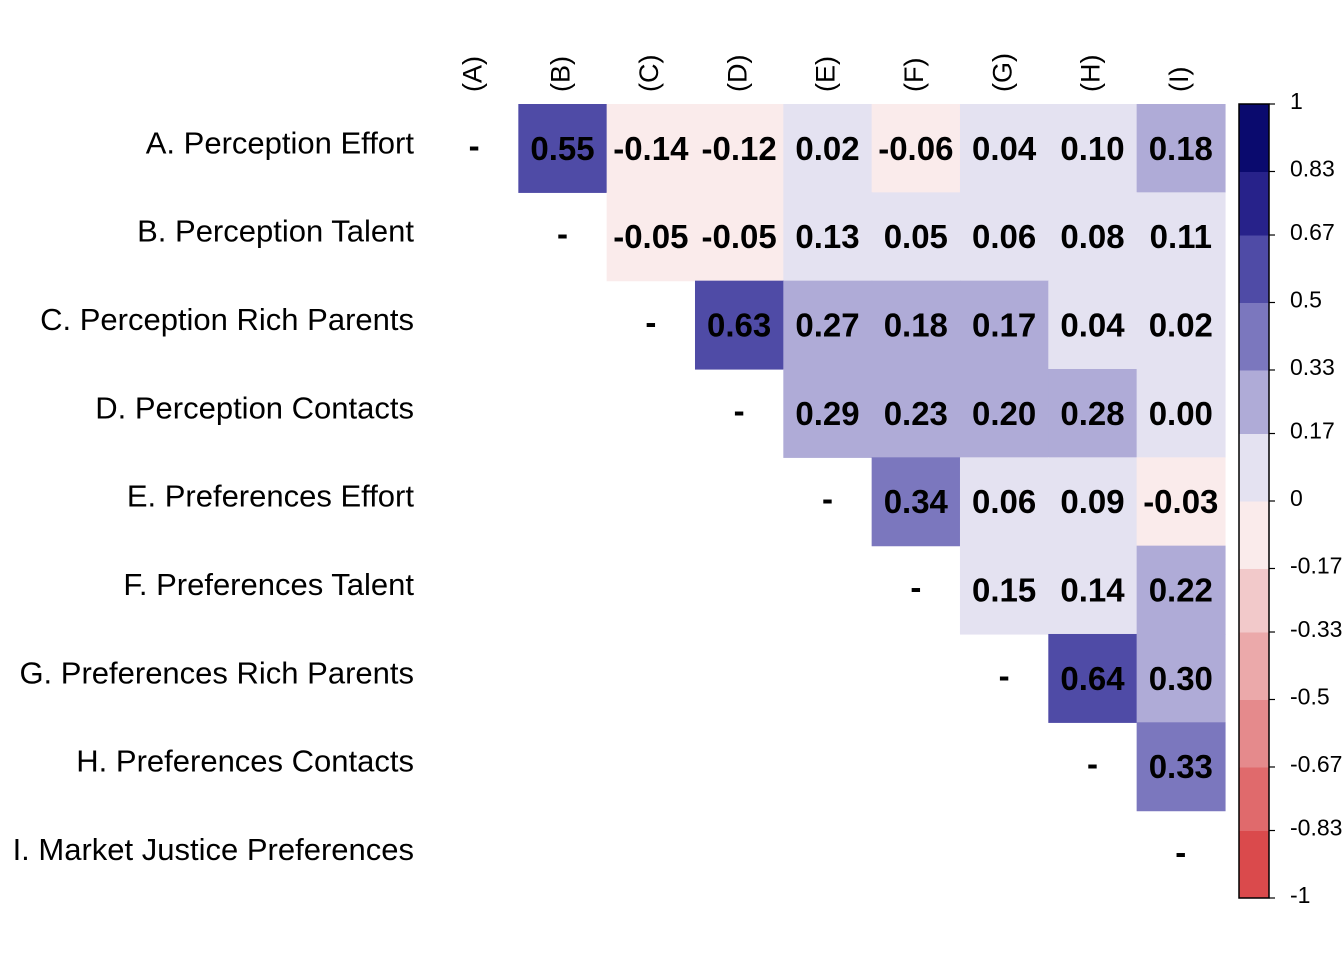 This screenshot has width=1344, height=960. I want to click on cell-value-label: 0.64, so click(1092, 678).